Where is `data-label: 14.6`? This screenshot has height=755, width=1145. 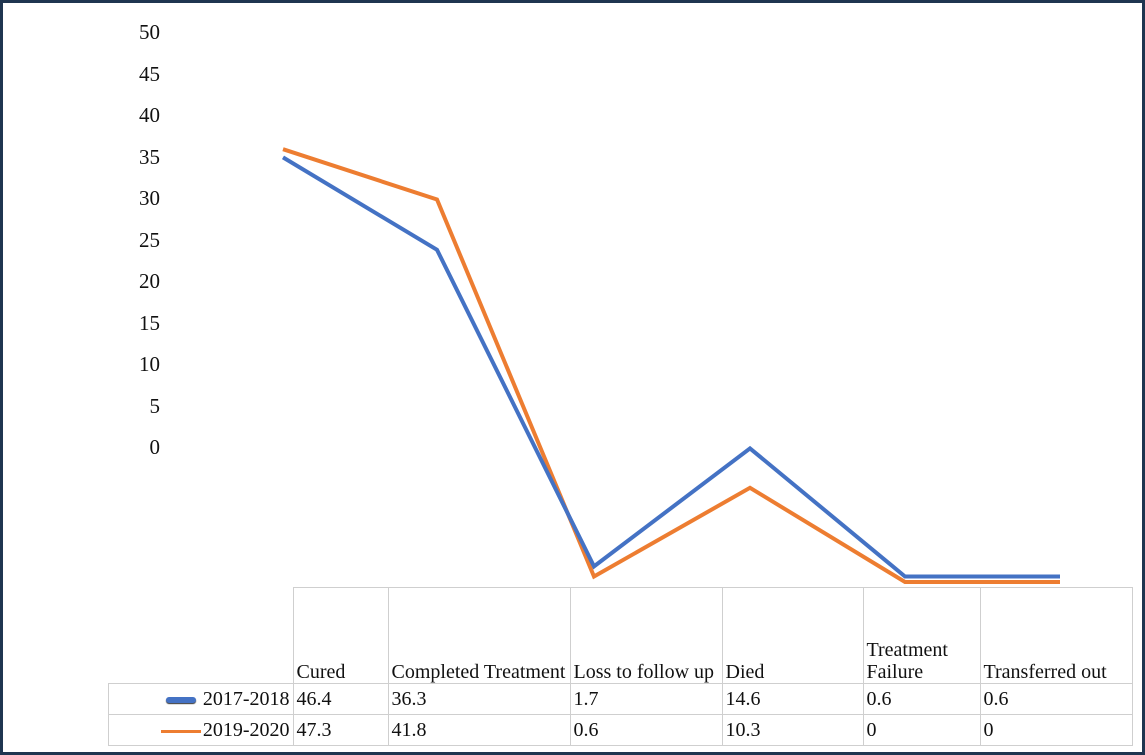 data-label: 14.6 is located at coordinates (792, 699).